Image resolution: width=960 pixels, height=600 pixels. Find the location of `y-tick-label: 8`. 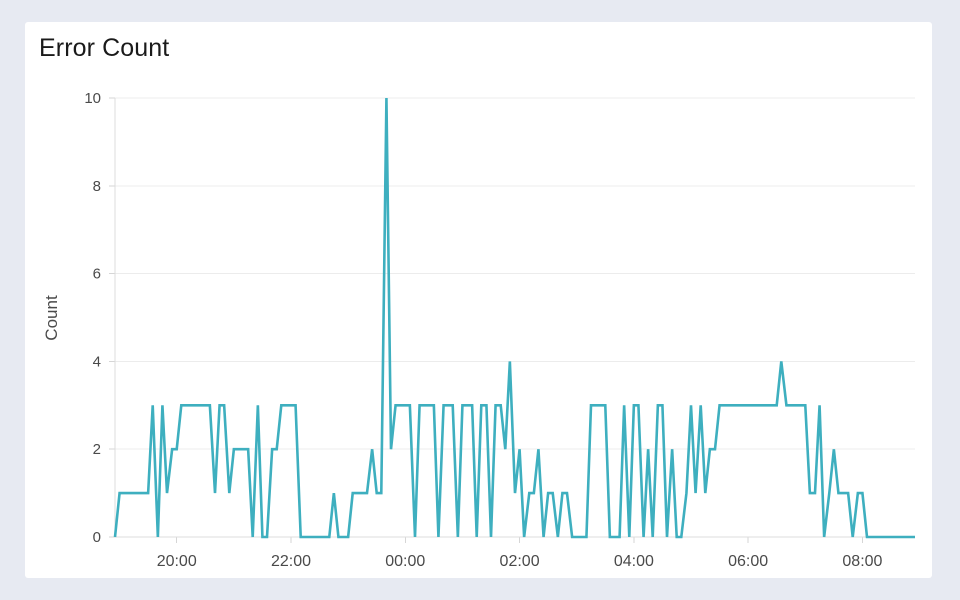

y-tick-label: 8 is located at coordinates (97, 186).